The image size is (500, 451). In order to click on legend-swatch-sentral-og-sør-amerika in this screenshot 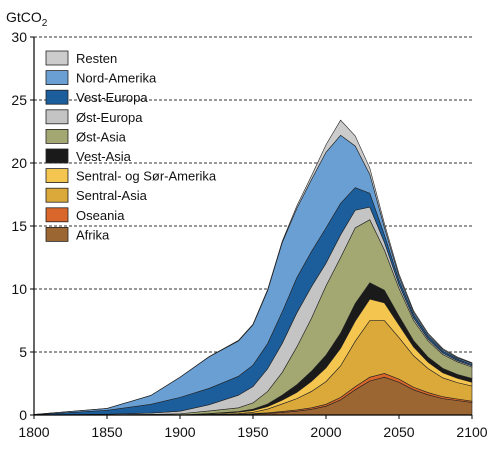, I will do `click(57, 176)`.